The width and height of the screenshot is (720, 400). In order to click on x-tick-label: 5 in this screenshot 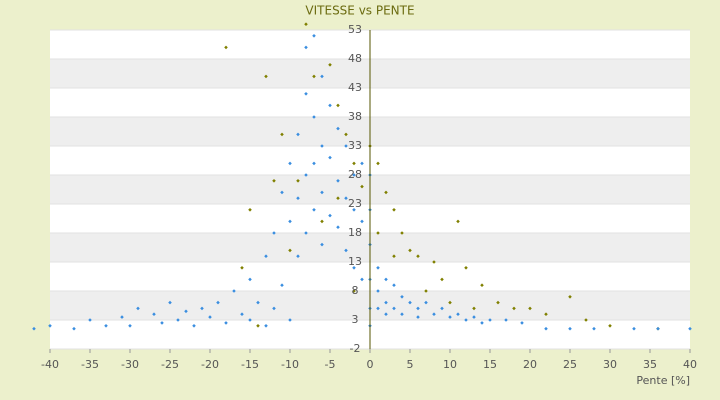, I will do `click(410, 364)`.